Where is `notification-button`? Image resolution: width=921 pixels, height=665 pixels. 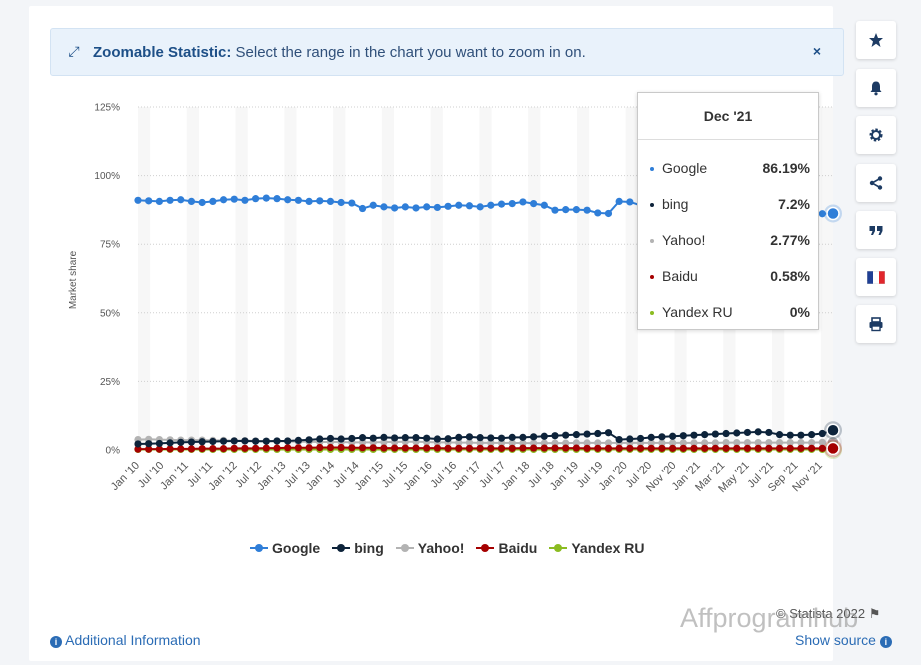
notification-button is located at coordinates (876, 88).